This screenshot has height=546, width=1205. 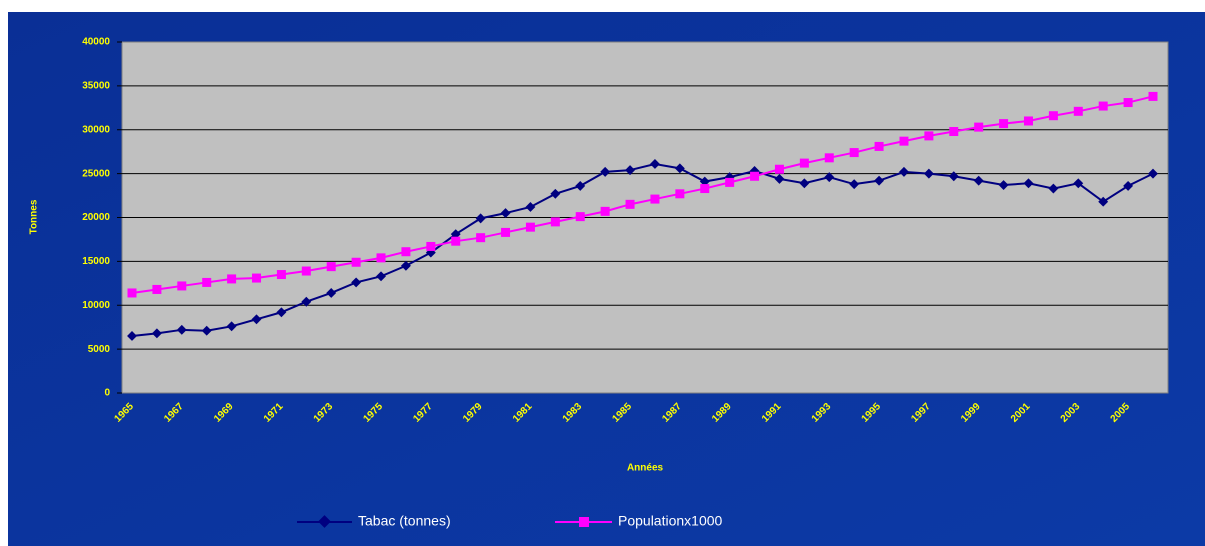 I want to click on y-tick-label: 25000, so click(x=96, y=173).